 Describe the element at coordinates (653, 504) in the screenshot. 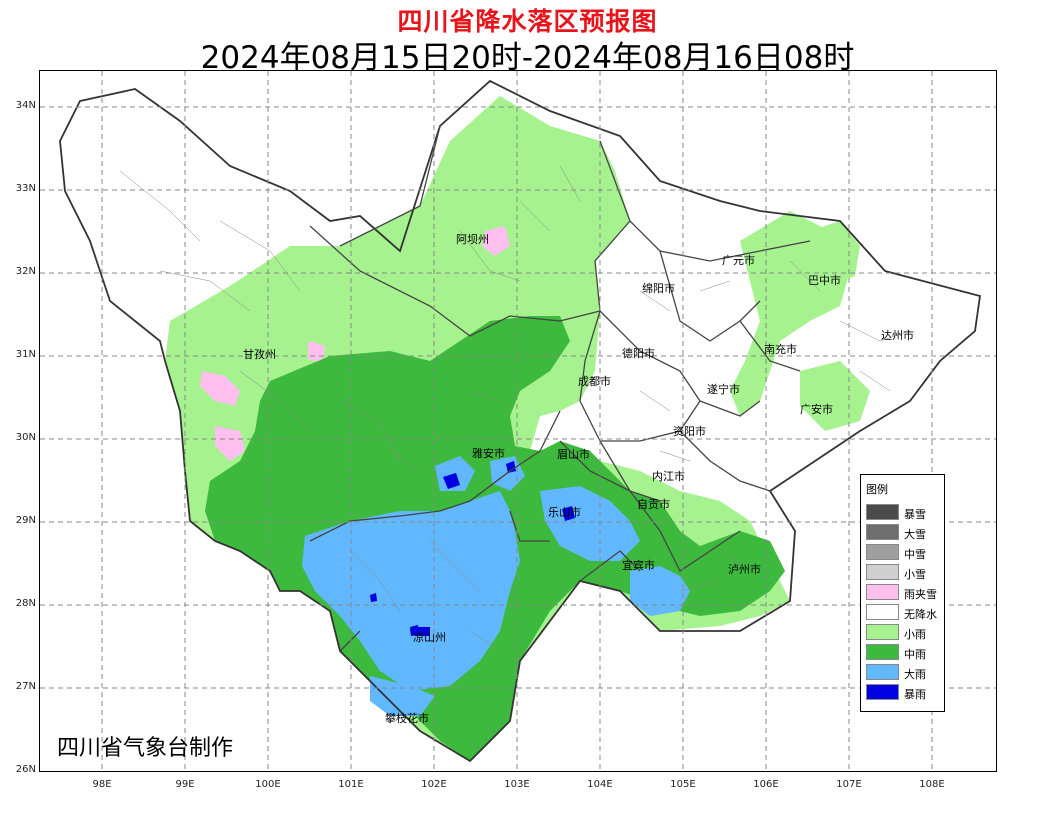

I see `city-label-zigong: 自贡市` at that location.